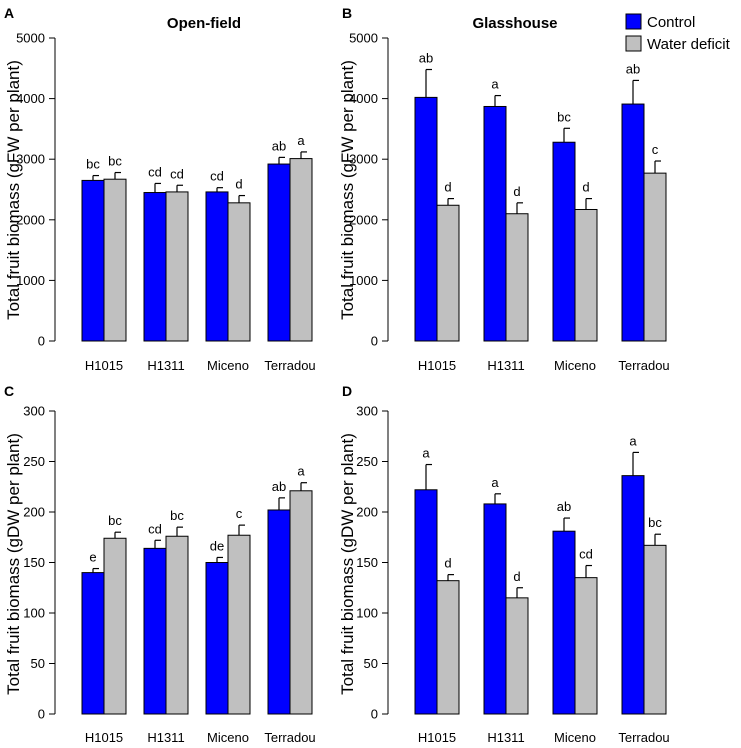 This screenshot has width=741, height=748. What do you see at coordinates (643, 365) in the screenshot?
I see `x-tick-label-b-terradou: Terradou` at bounding box center [643, 365].